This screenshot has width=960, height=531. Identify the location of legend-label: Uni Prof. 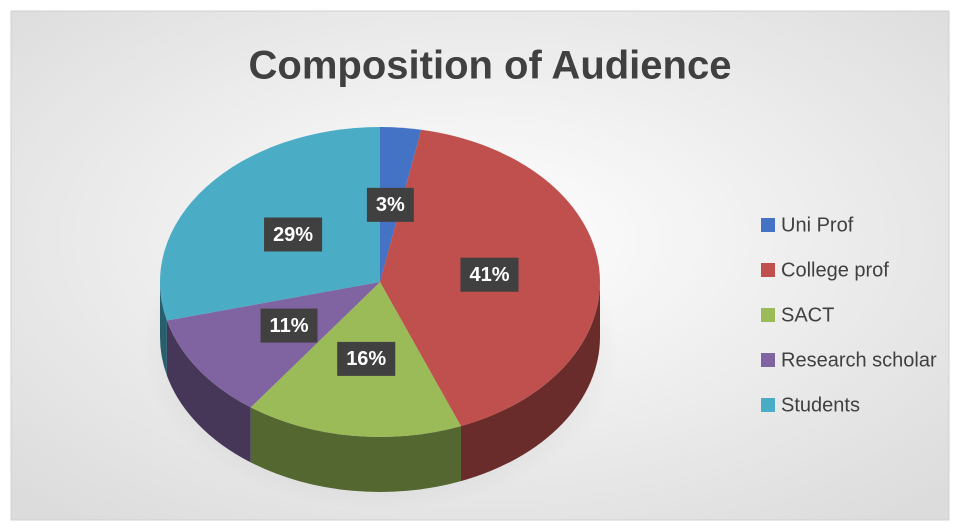
(817, 225).